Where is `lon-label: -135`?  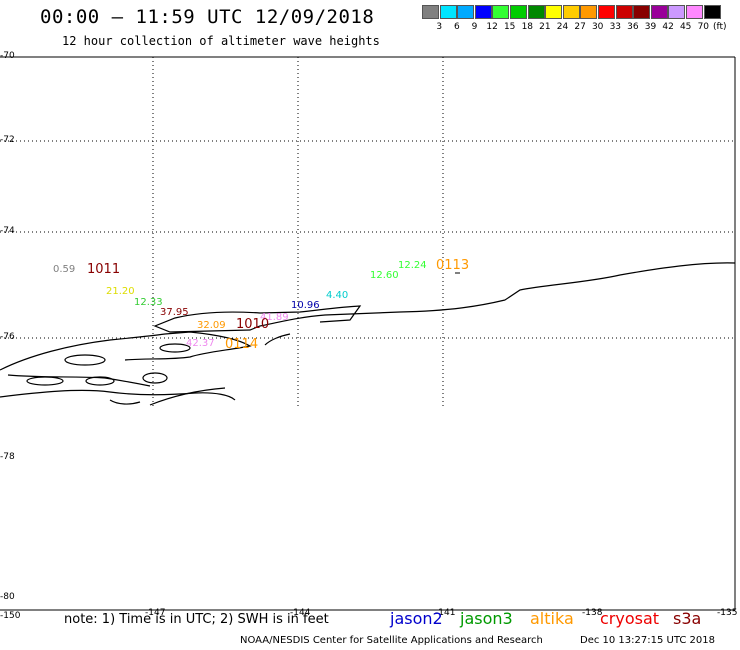 lon-label: -135 is located at coordinates (727, 613).